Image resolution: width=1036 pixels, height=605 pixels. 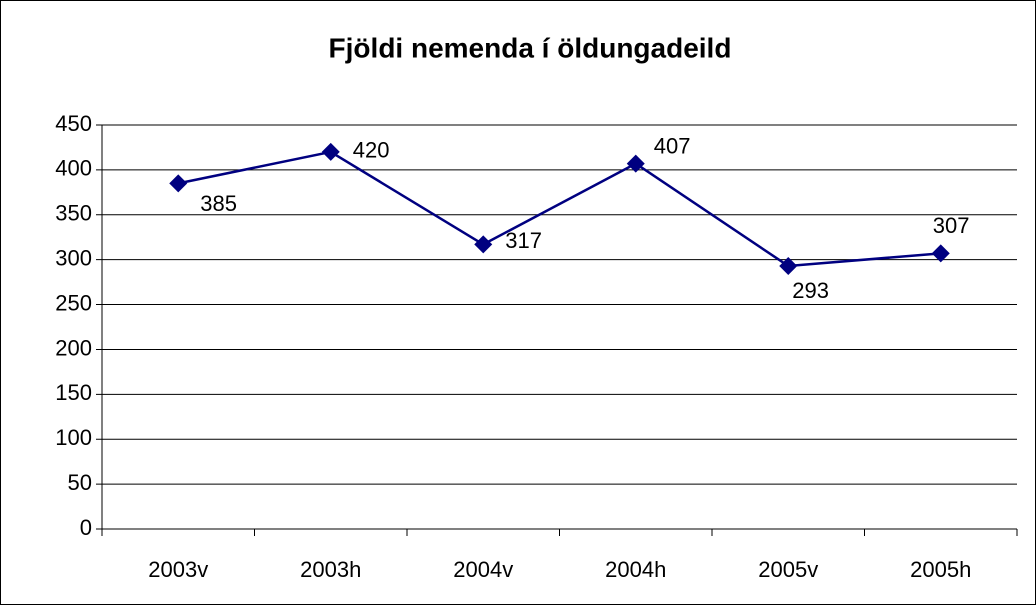 I want to click on data-label: 385, so click(x=218, y=203).